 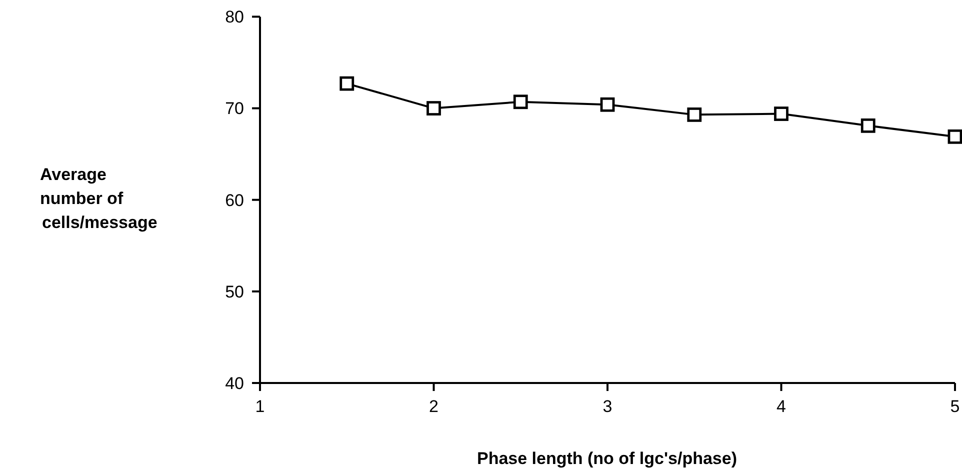 I want to click on x-tick-label: 3, so click(x=607, y=406).